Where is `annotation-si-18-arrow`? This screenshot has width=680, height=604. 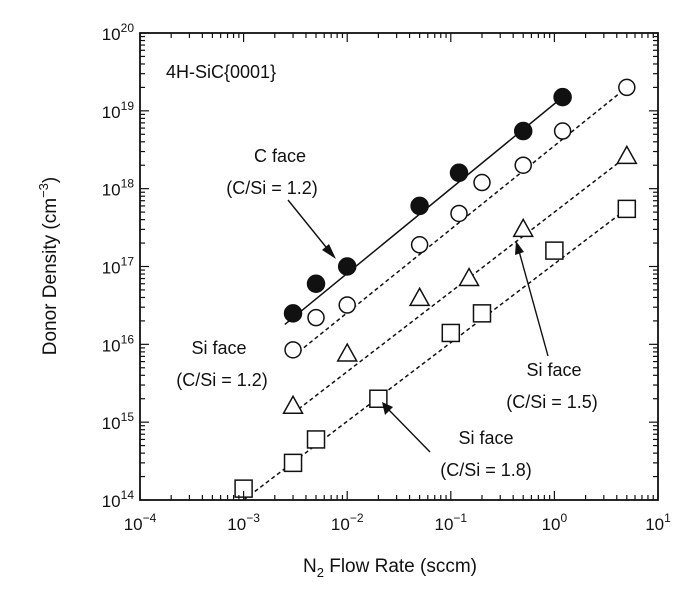 annotation-si-18-arrow is located at coordinates (409, 431).